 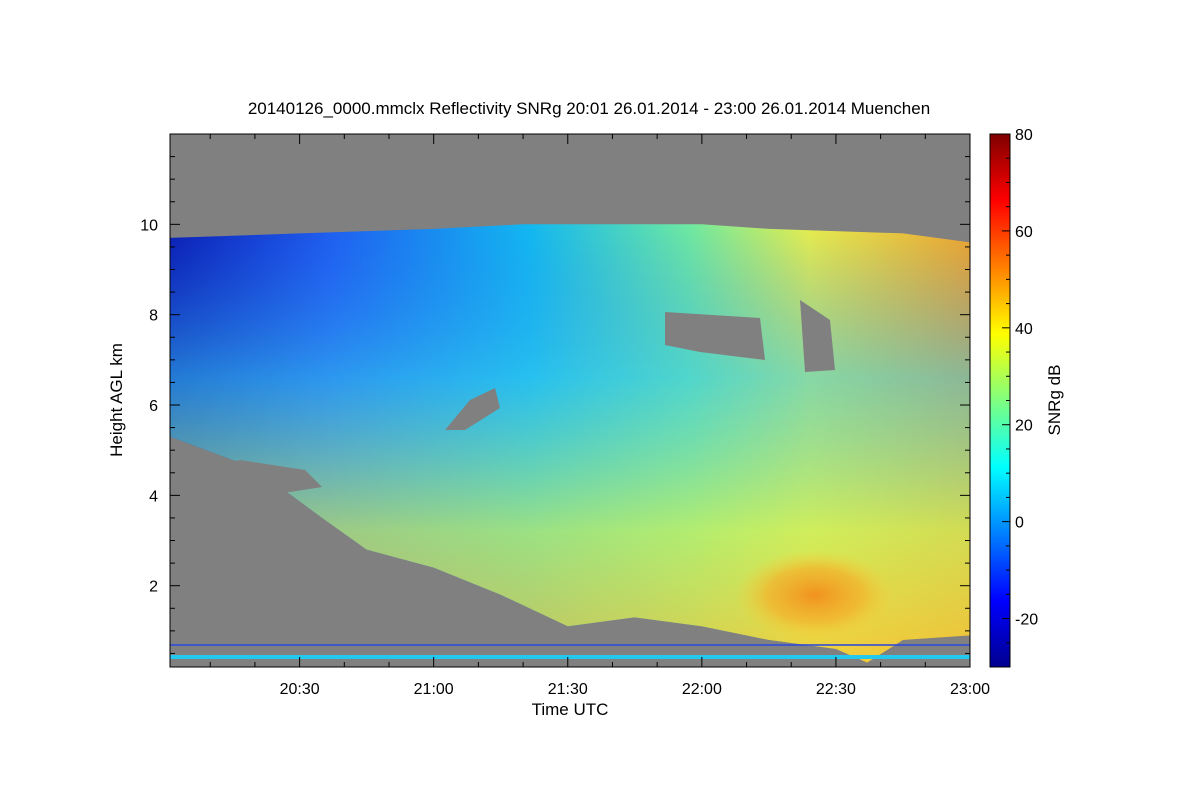 I want to click on y-tick-label: 10, so click(x=149, y=225).